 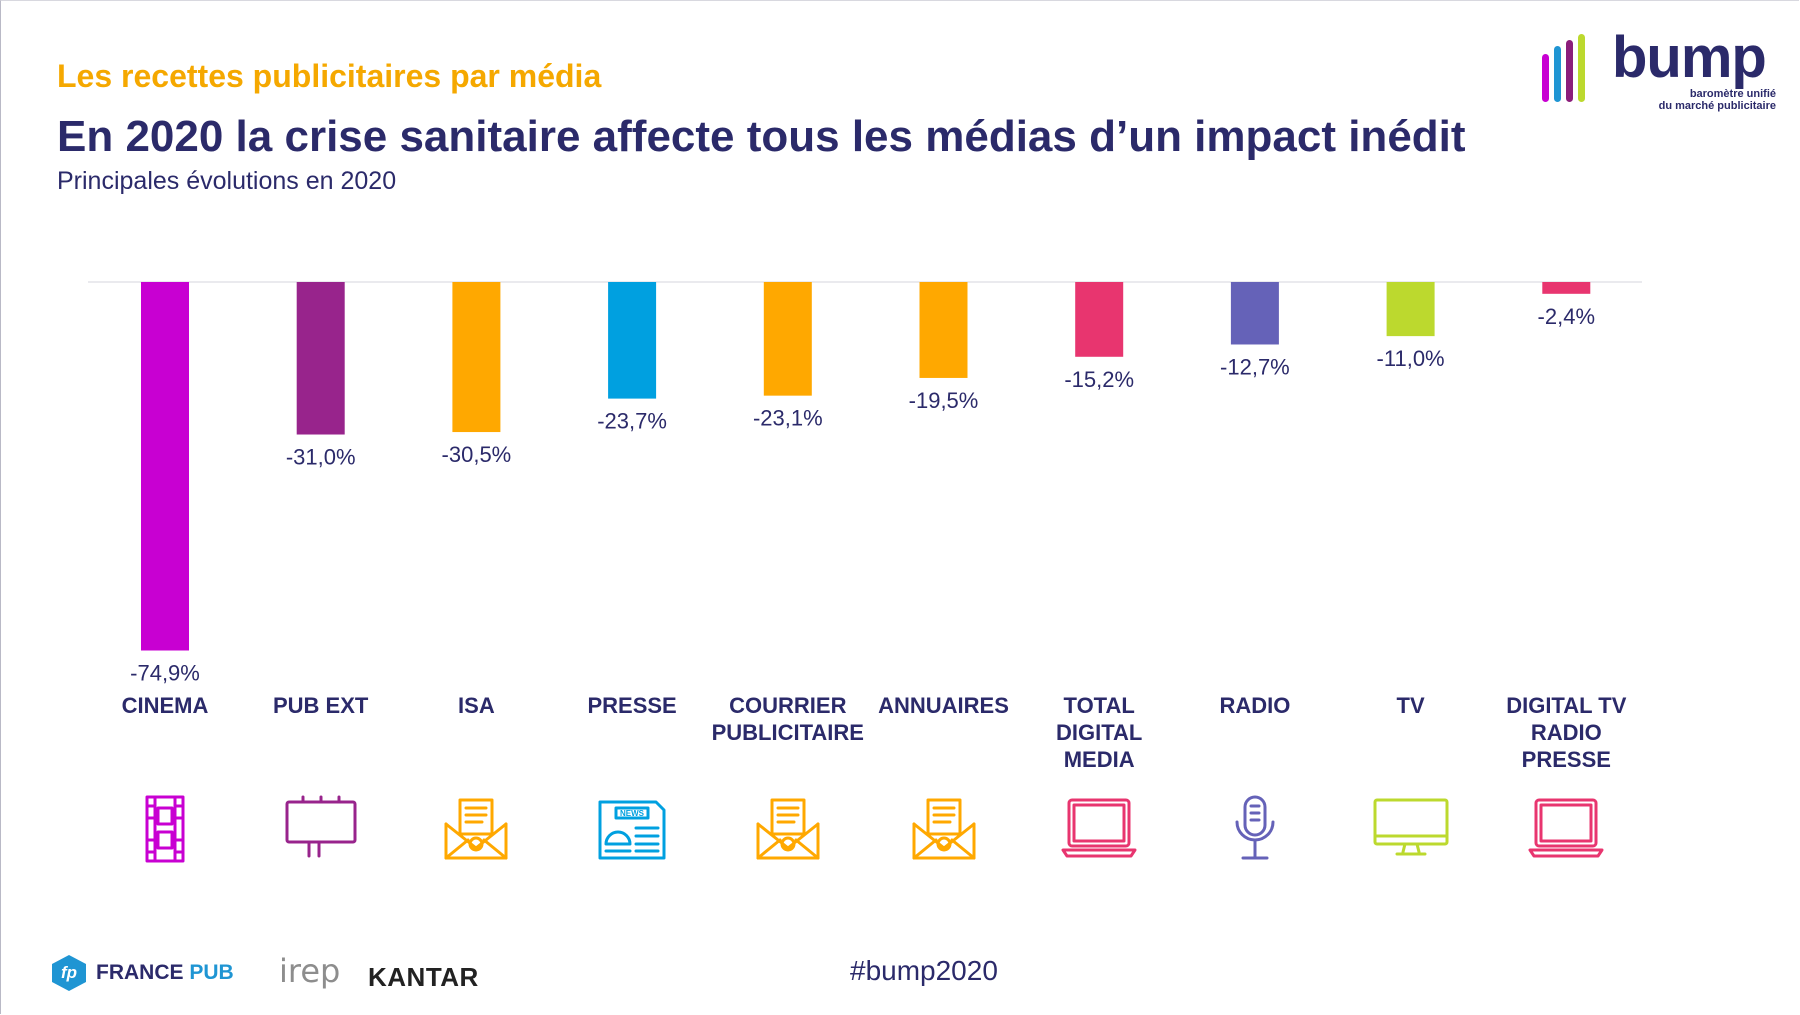 I want to click on category-label-0: CINEMA, so click(x=165, y=705).